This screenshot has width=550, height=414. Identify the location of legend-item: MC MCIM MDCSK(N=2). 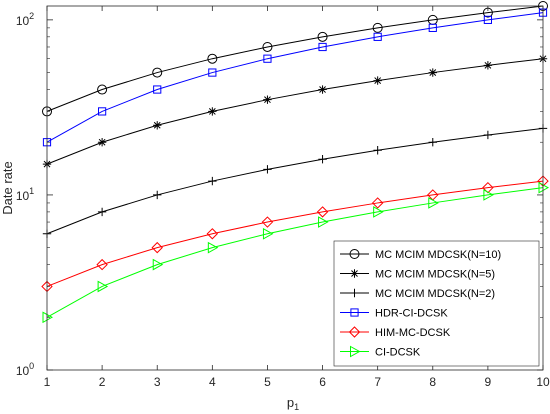
(417, 294).